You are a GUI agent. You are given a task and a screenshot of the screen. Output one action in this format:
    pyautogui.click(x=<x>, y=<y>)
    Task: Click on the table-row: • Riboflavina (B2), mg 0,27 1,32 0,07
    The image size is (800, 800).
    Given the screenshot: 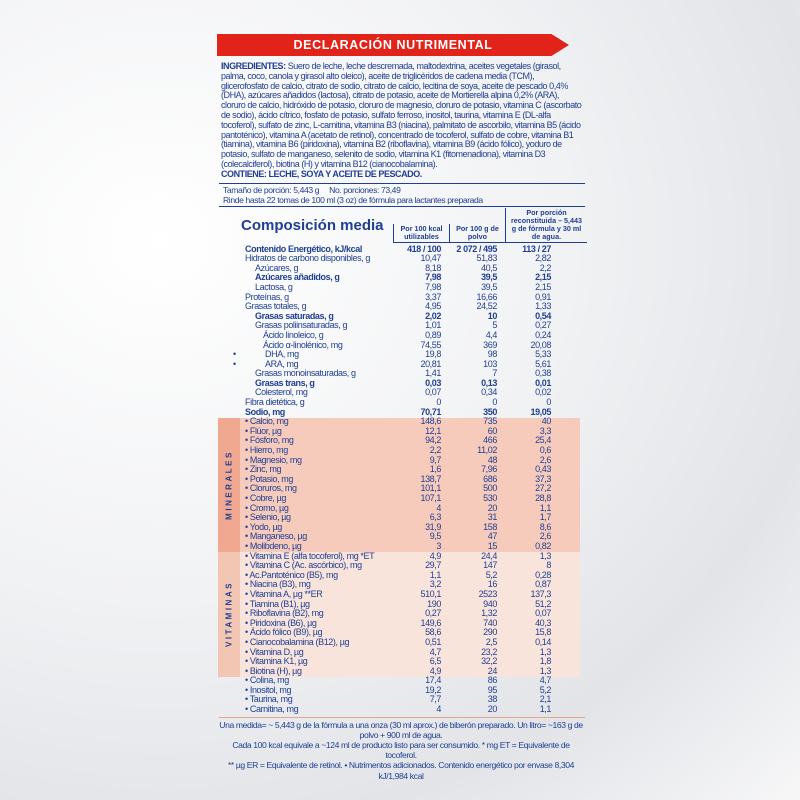 What is the action you would take?
    pyautogui.click(x=401, y=614)
    